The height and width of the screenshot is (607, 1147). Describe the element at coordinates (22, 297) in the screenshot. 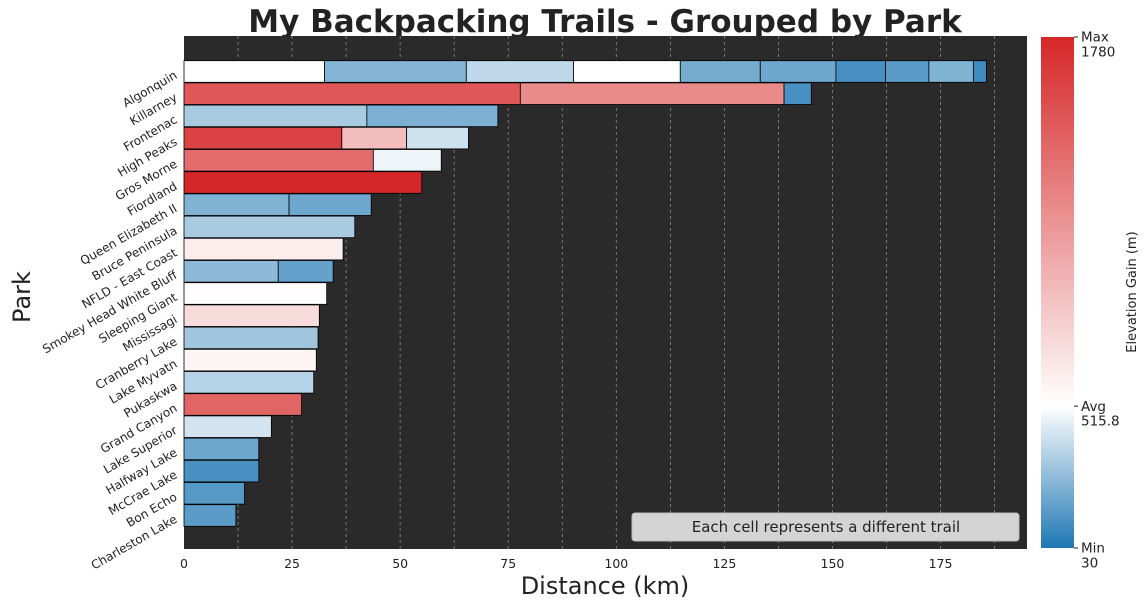

I see `y-axis-title: Park` at that location.